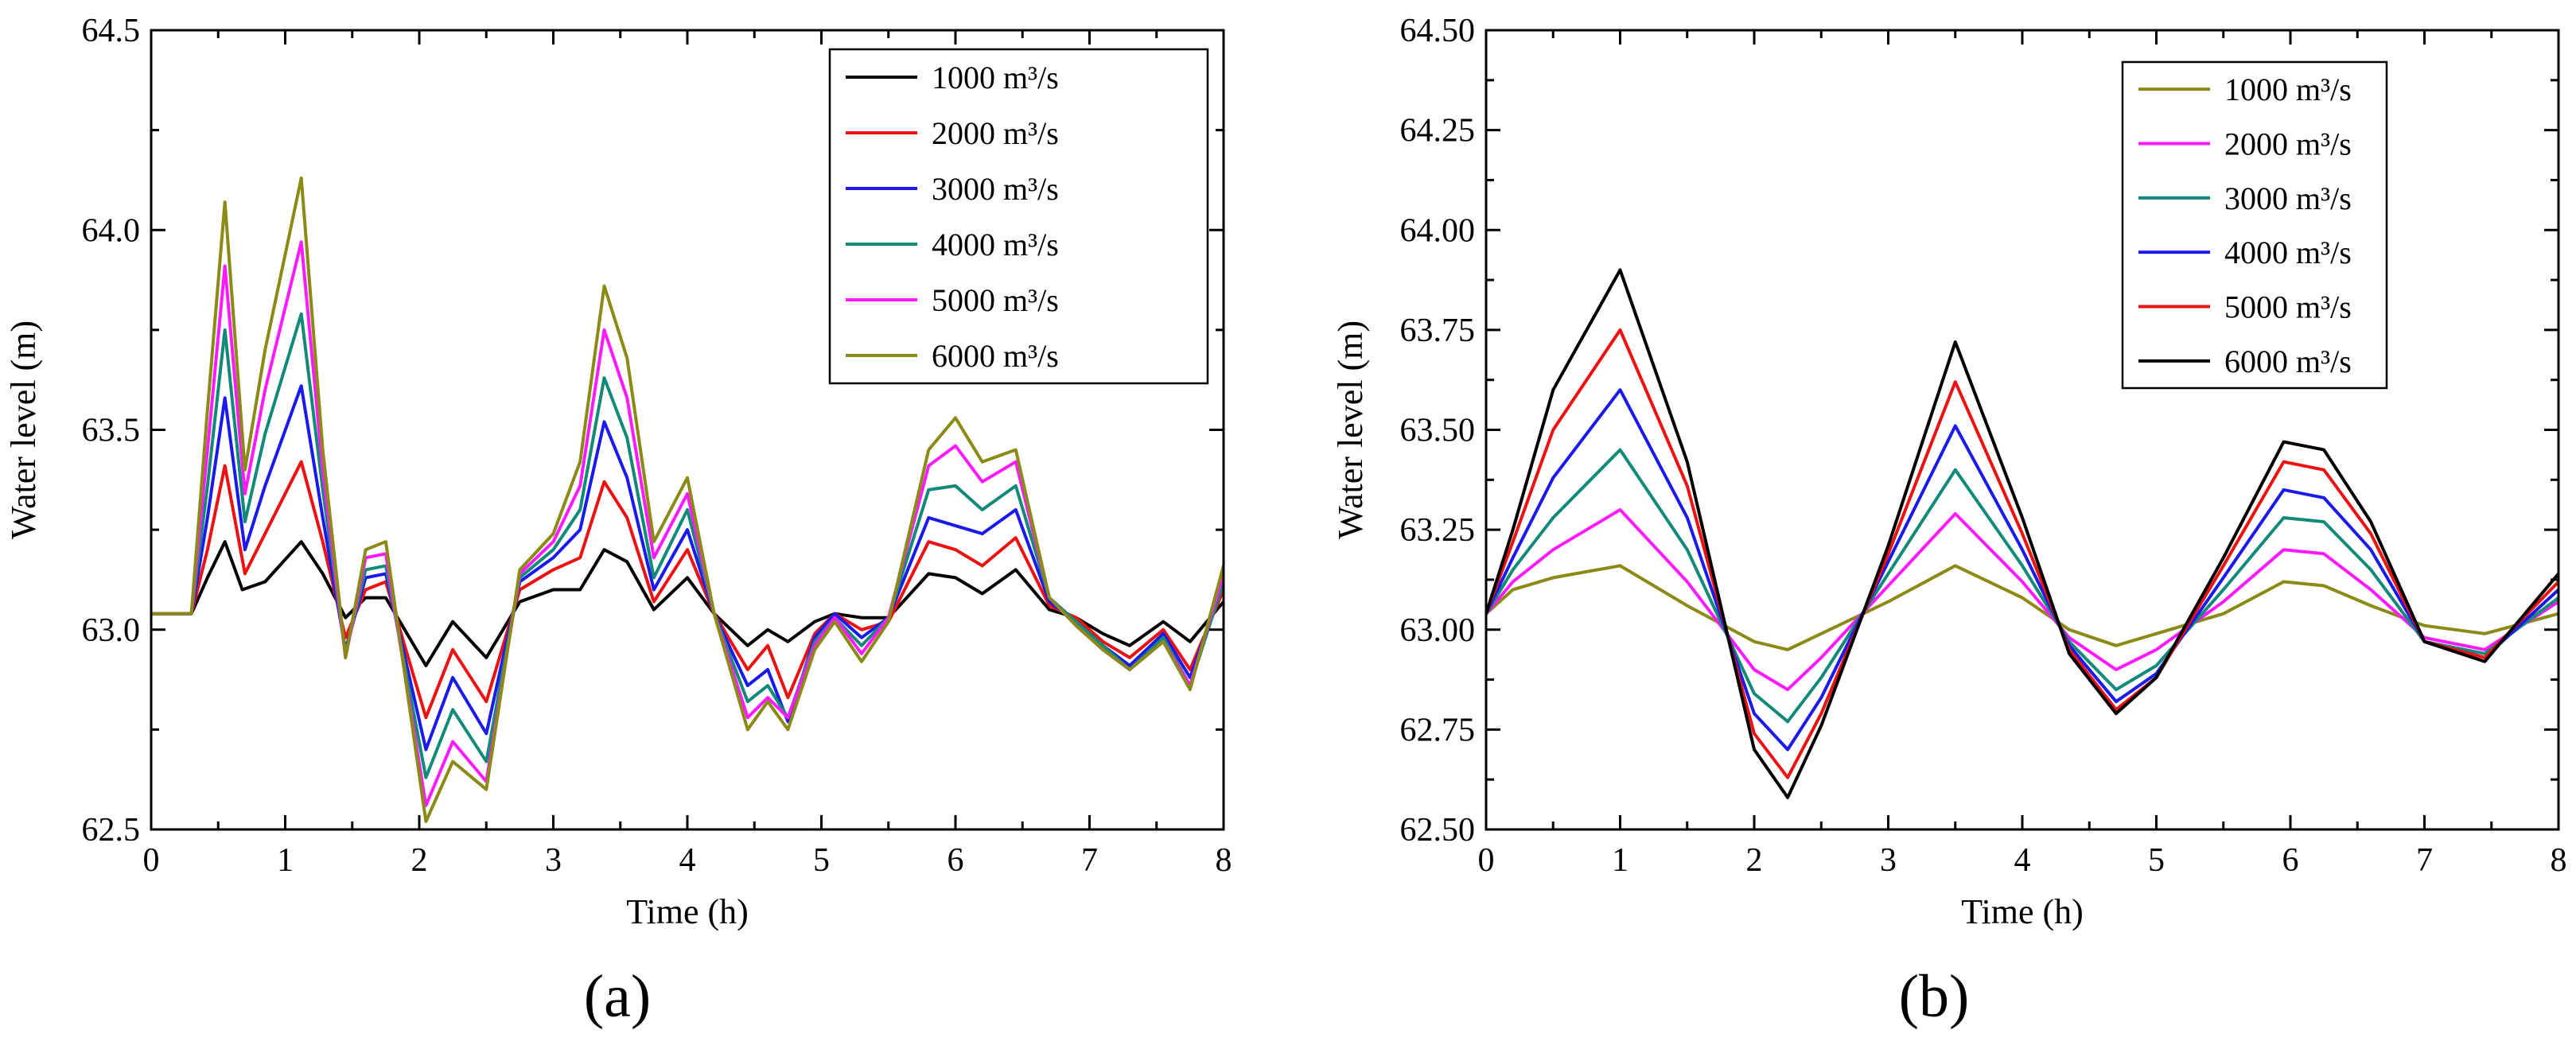 This screenshot has height=1041, width=2576. What do you see at coordinates (1438, 630) in the screenshot?
I see `y-tick-label: 63.00` at bounding box center [1438, 630].